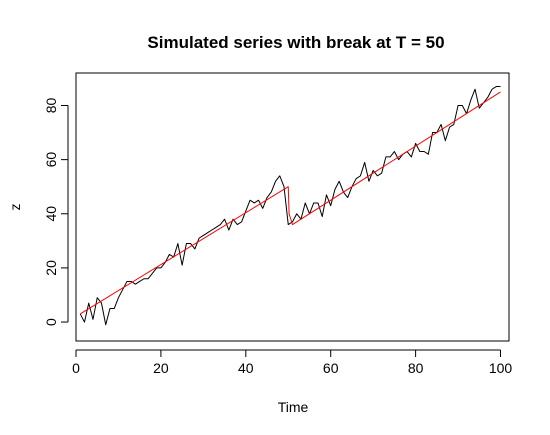  What do you see at coordinates (161, 368) in the screenshot?
I see `x-tick-label: 20` at bounding box center [161, 368].